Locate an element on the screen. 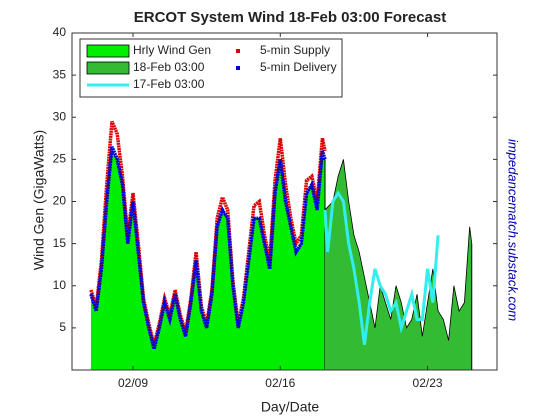 This screenshot has width=560, height=420. line is located at coordinates (381, 267).